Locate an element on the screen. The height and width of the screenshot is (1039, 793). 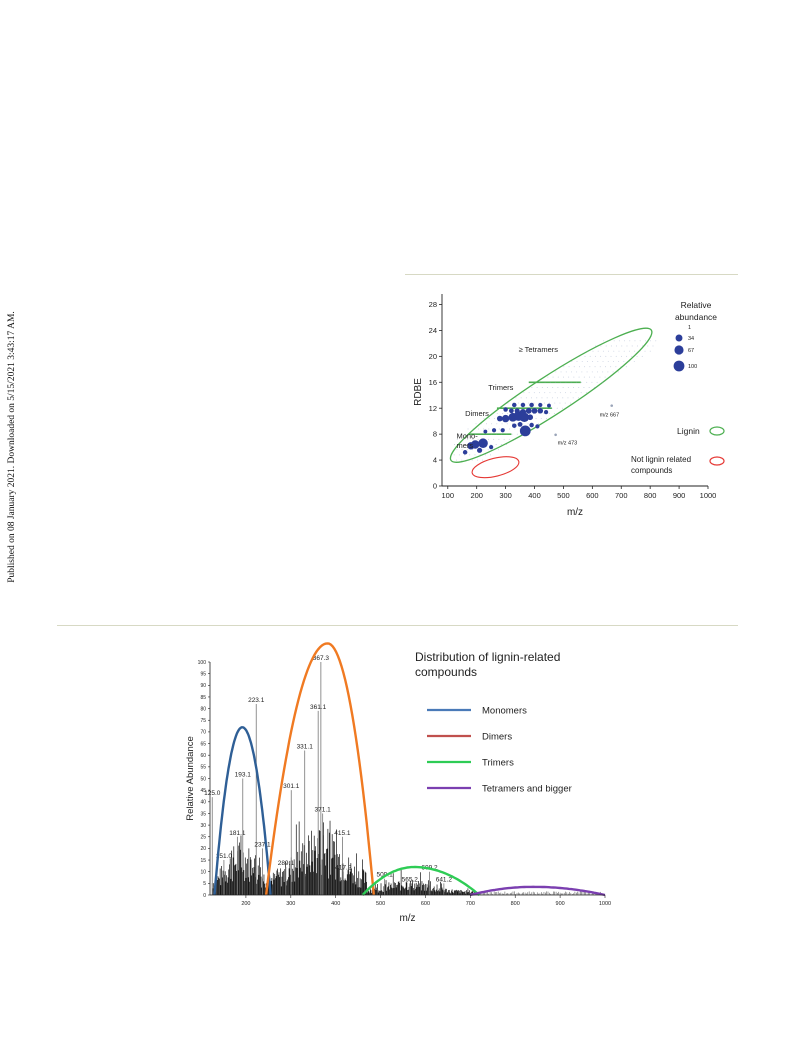
region-legend-marker is located at coordinates (717, 431).